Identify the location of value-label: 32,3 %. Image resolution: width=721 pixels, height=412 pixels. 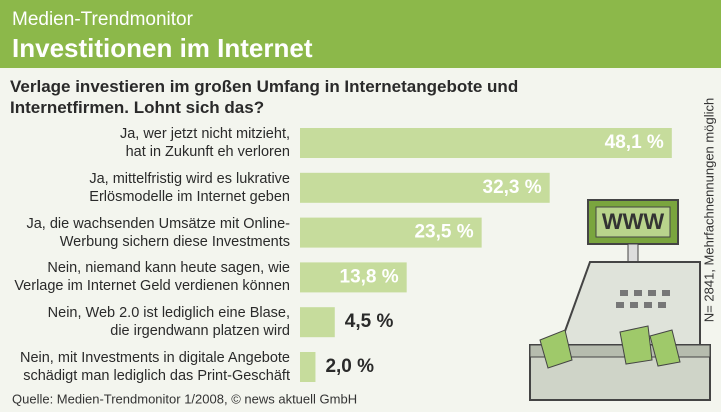
(512, 187).